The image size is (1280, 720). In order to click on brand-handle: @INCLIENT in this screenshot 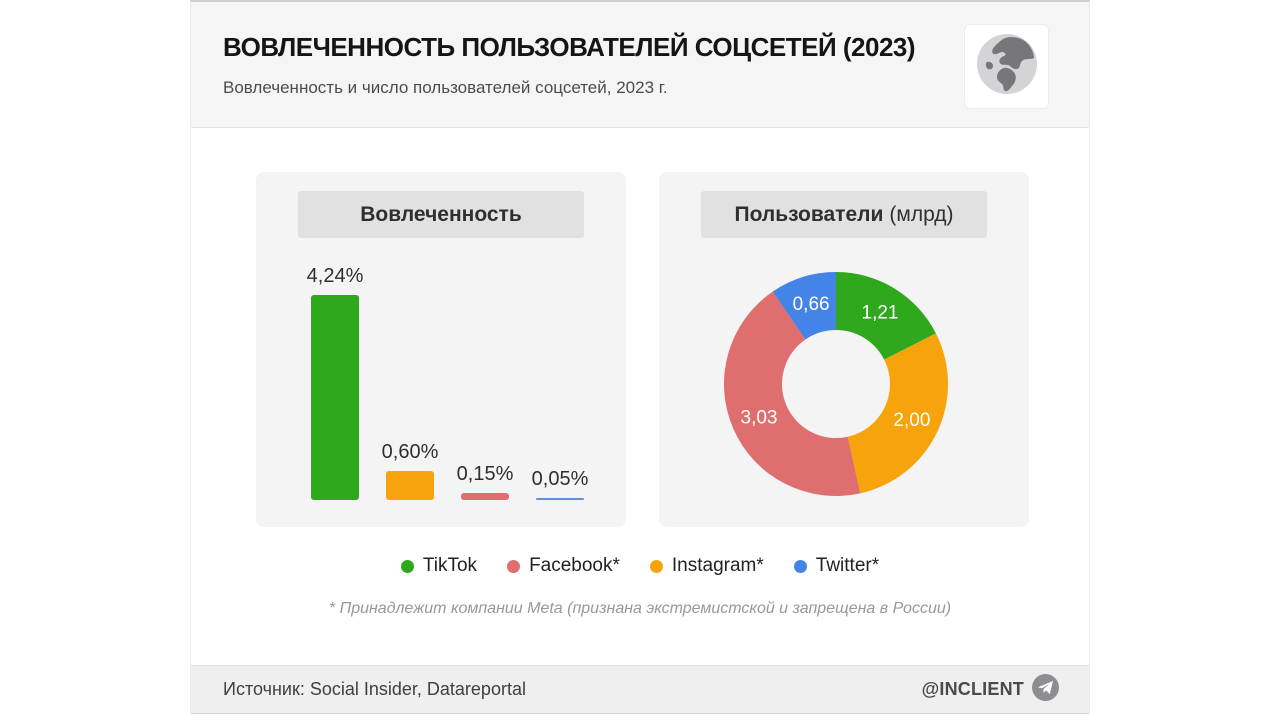, I will do `click(972, 689)`.